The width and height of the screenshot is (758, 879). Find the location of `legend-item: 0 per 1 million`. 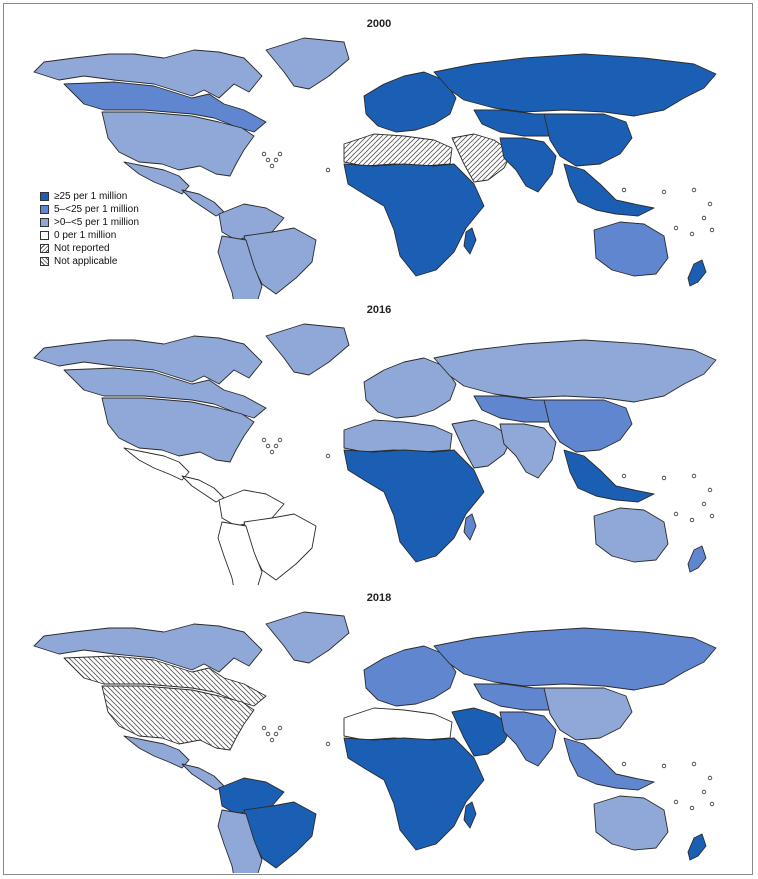

legend-item: 0 per 1 million is located at coordinates (89, 235).